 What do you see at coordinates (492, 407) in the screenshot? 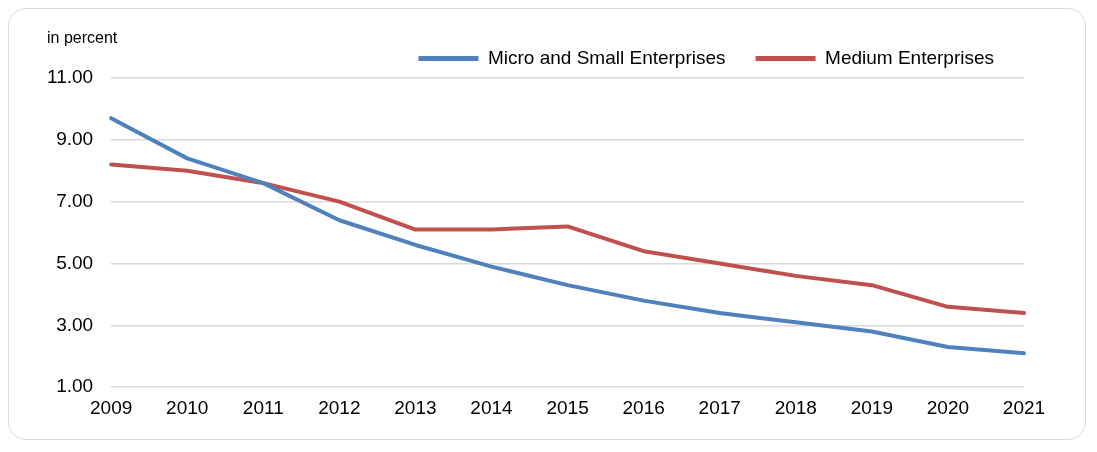
I see `x-tick-label: 2014` at bounding box center [492, 407].